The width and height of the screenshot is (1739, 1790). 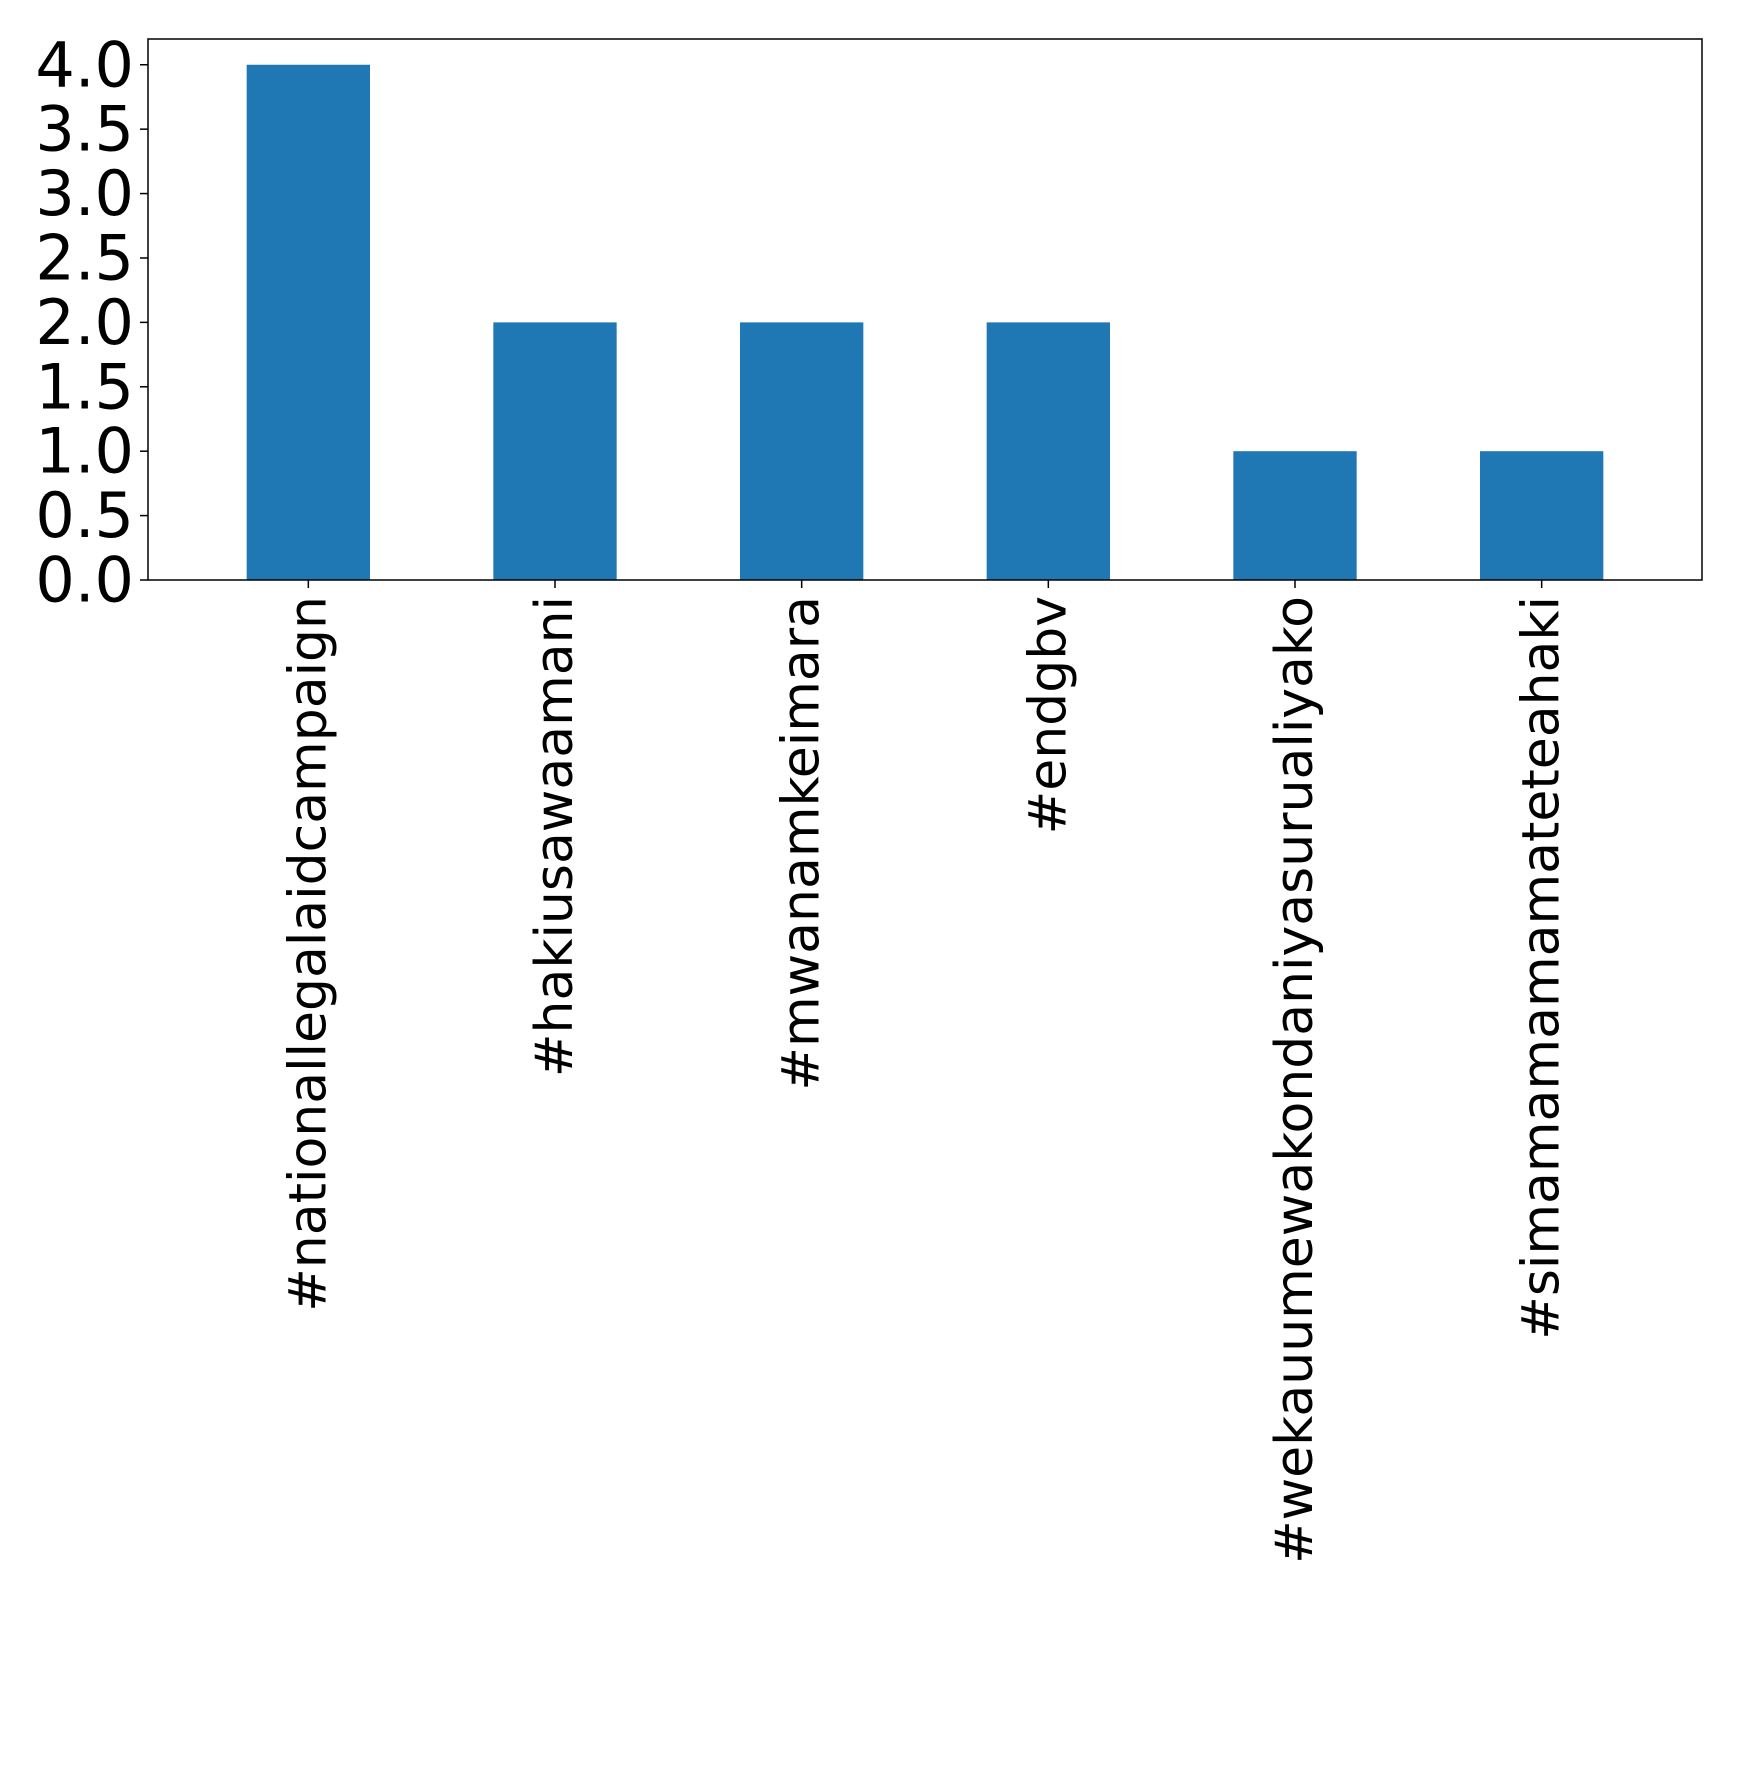 I want to click on x-tick-label: #endgbv, so click(x=1048, y=715).